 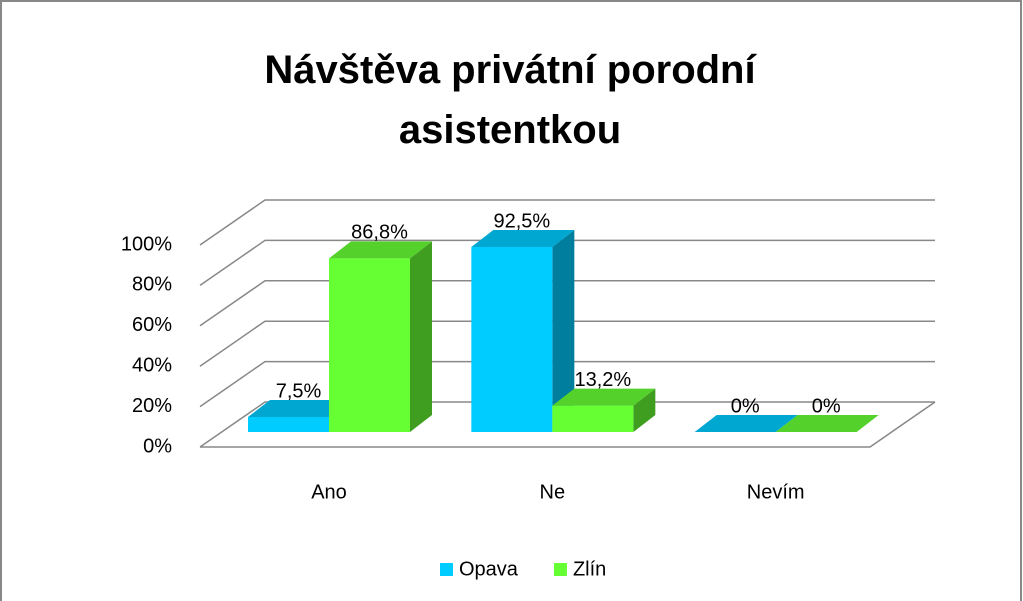 What do you see at coordinates (157, 446) in the screenshot?
I see `y-tick-label: 0%` at bounding box center [157, 446].